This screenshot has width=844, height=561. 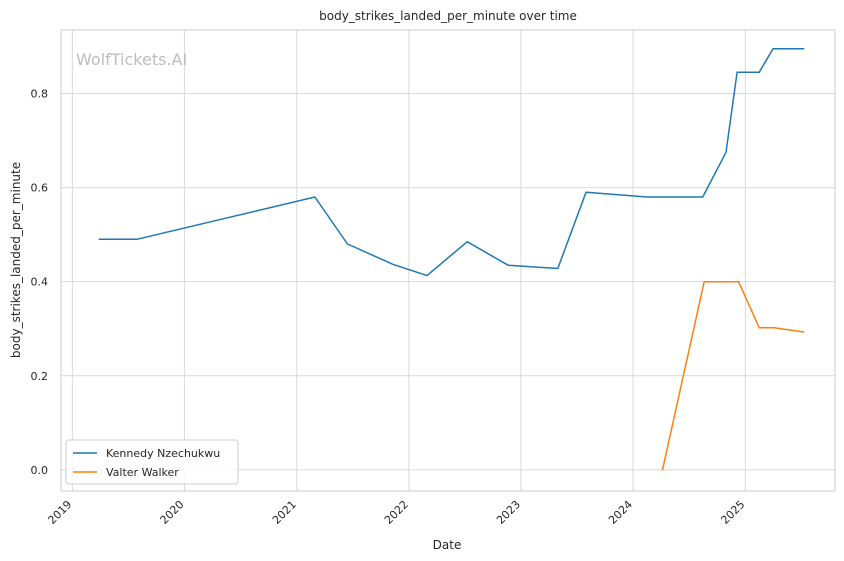 I want to click on x-tick-labels: 2019 2020 2021 2022 2023 2024 2025, so click(x=396, y=512).